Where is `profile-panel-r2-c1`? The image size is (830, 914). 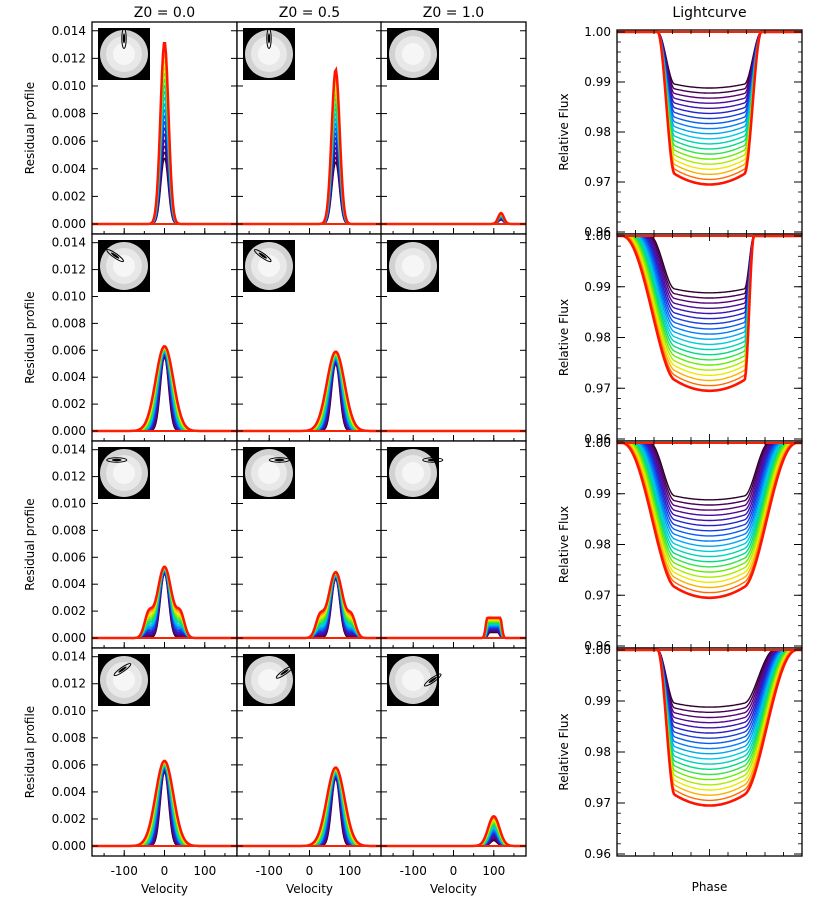
profile-panel-r2-c1 is located at coordinates (309, 544).